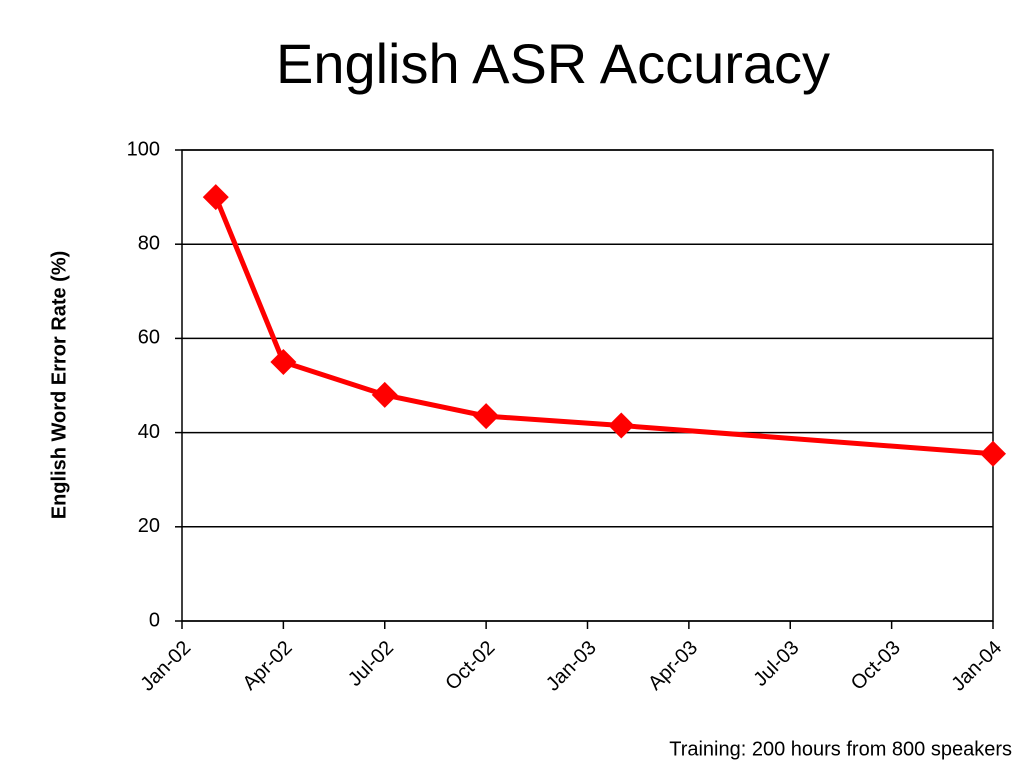  What do you see at coordinates (553, 63) in the screenshot?
I see `chart-title: English ASR Accuracy` at bounding box center [553, 63].